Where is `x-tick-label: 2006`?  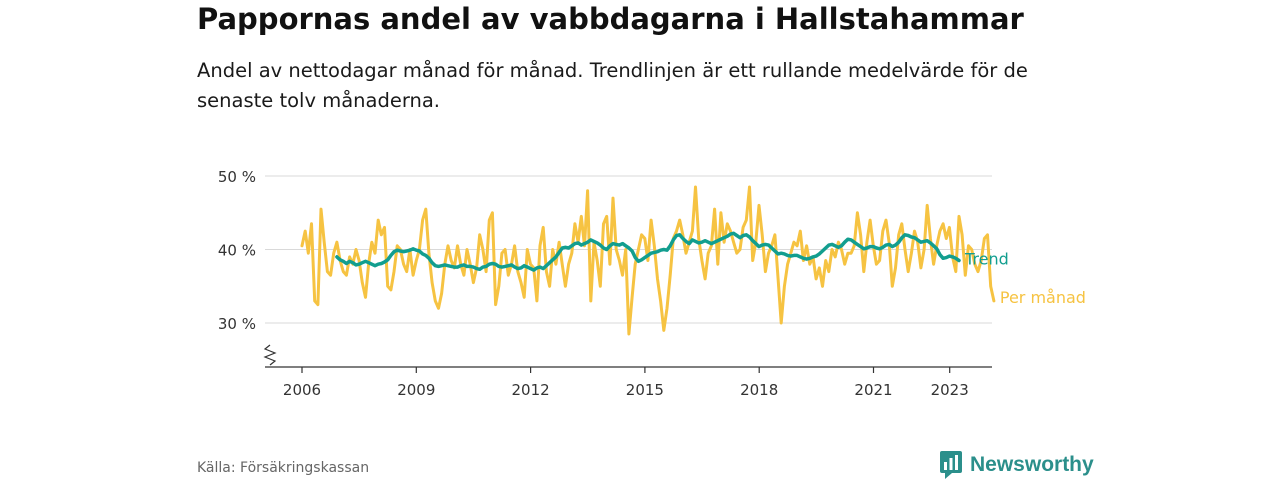 x-tick-label: 2006 is located at coordinates (302, 390).